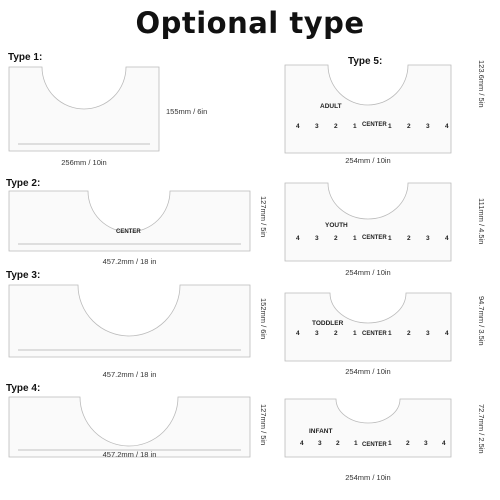  Describe the element at coordinates (263, 425) in the screenshot. I see `type-4-height: 127mm / 5in` at that location.